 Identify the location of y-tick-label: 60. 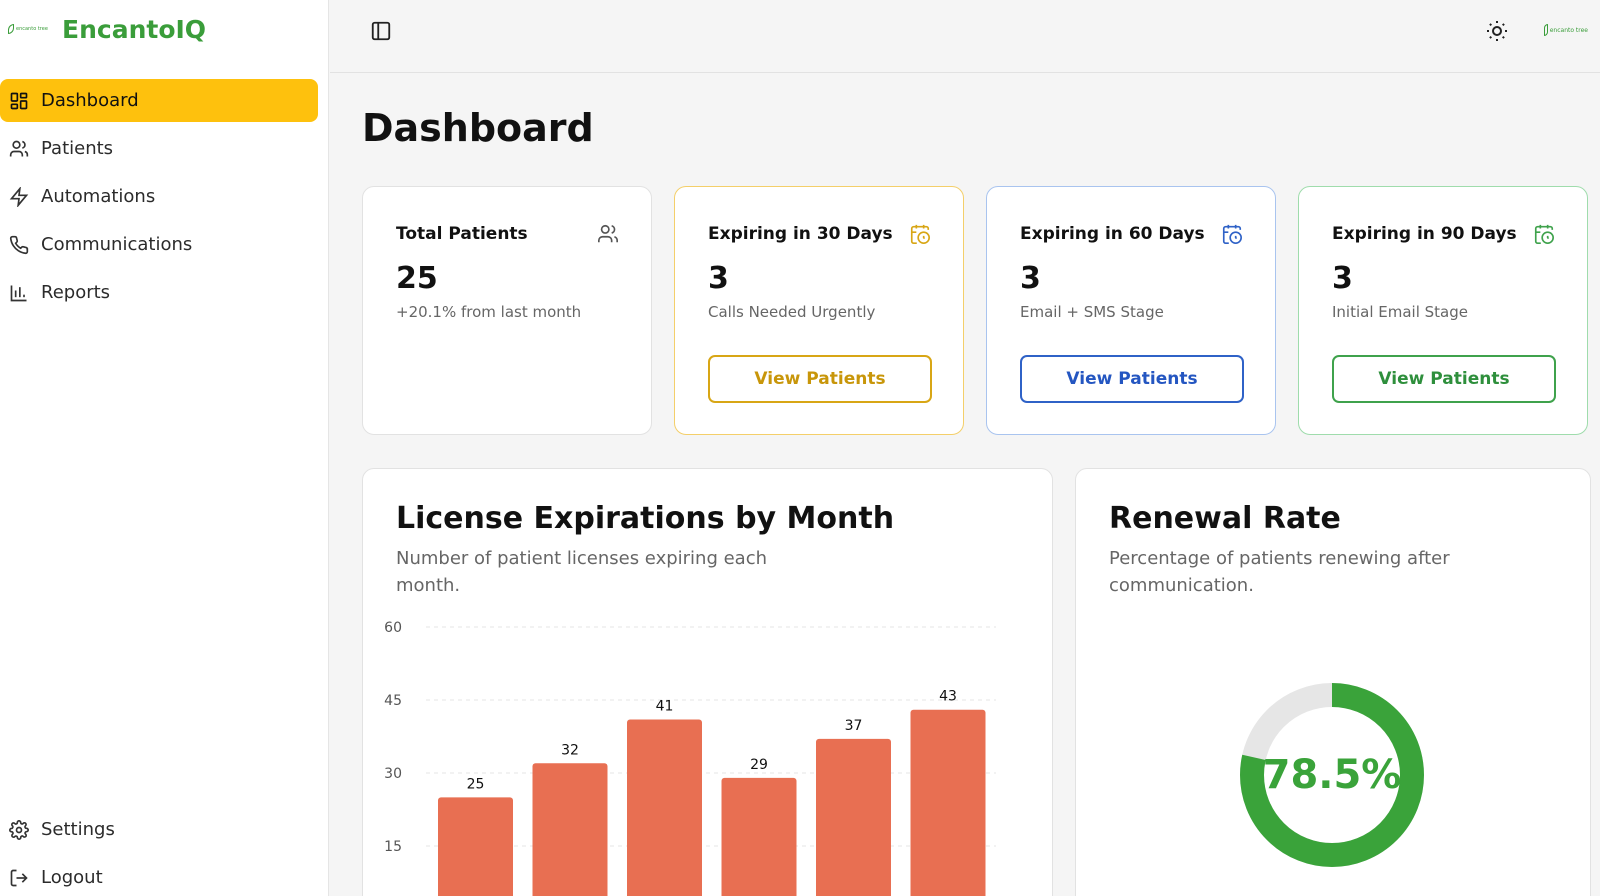
(393, 628).